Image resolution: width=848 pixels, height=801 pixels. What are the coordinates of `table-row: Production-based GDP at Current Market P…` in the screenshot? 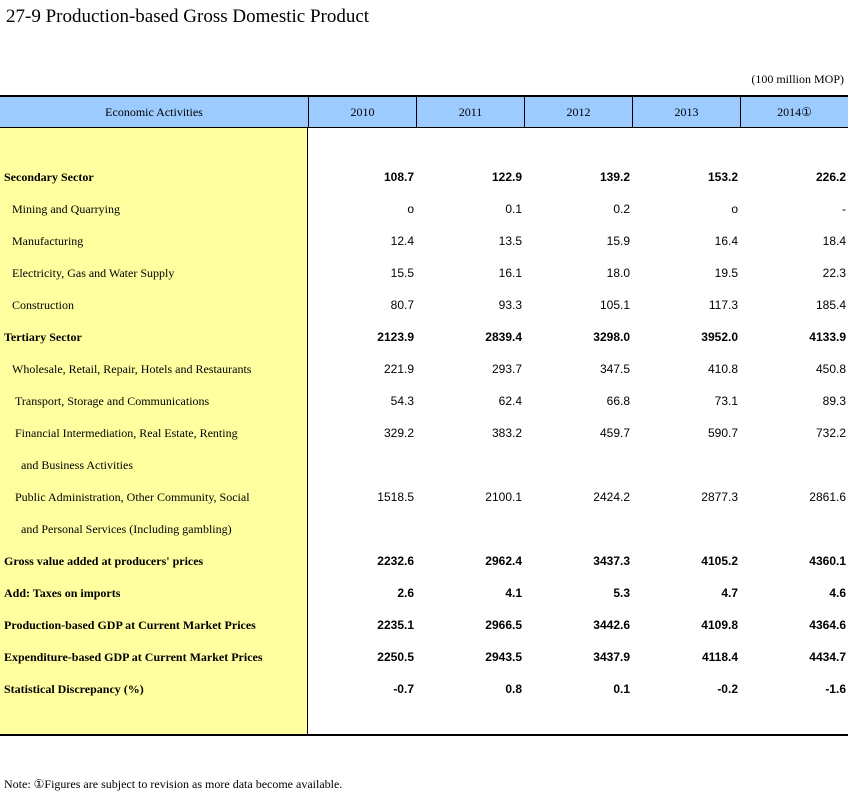 It's located at (424, 625).